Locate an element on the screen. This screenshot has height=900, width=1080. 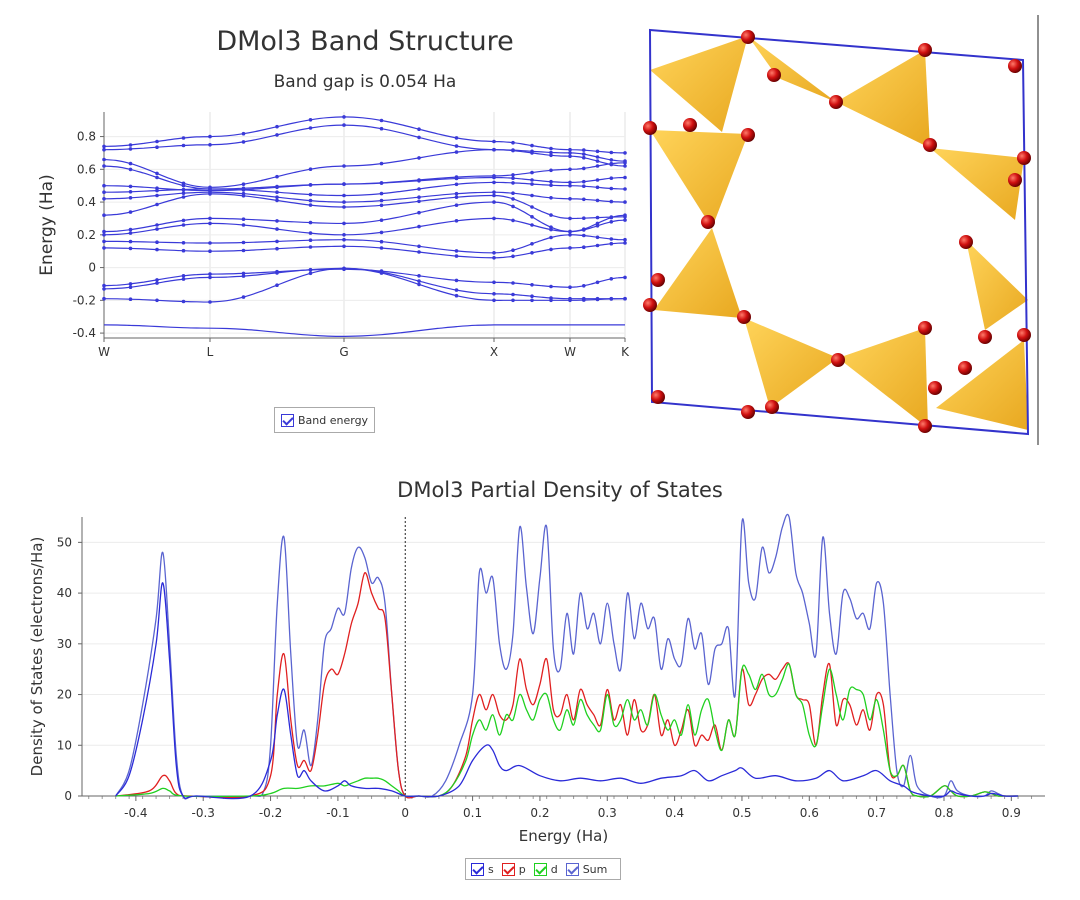
band-energy-label: Band energy is located at coordinates (333, 420).